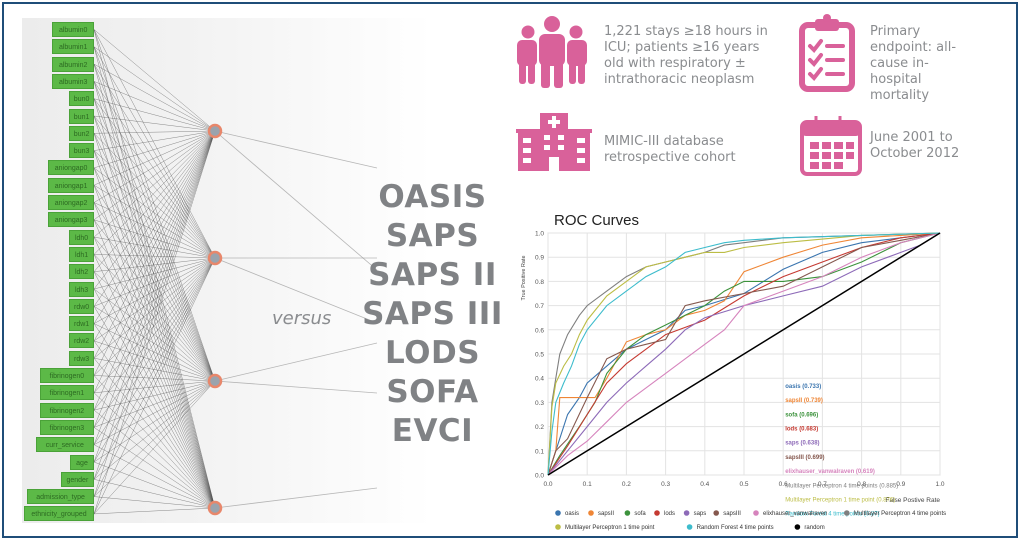 Image resolution: width=1024 pixels, height=542 pixels. What do you see at coordinates (743, 484) in the screenshot?
I see `x-tick-label: 0.5` at bounding box center [743, 484].